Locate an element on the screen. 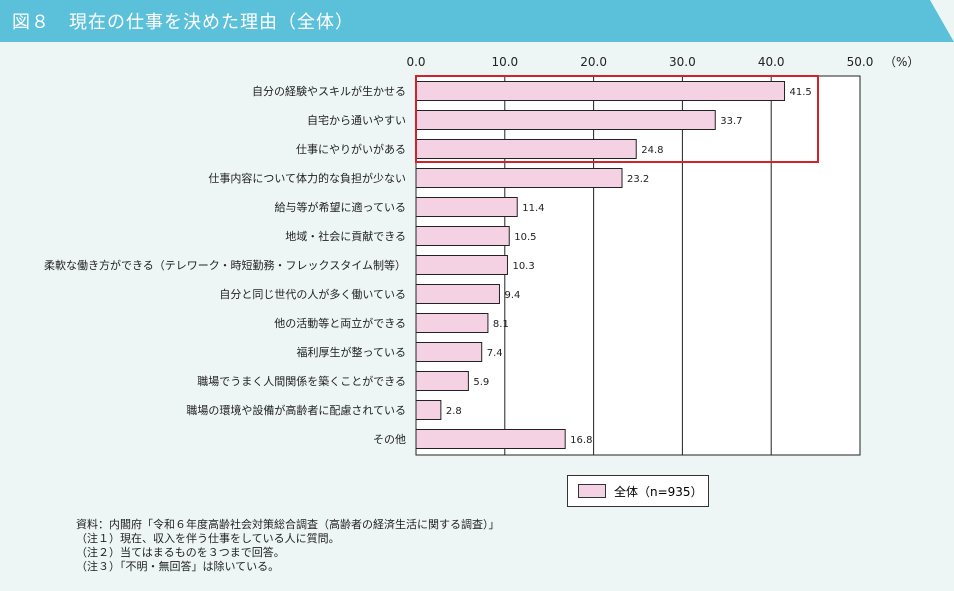  data-label: 23.2 is located at coordinates (638, 179).